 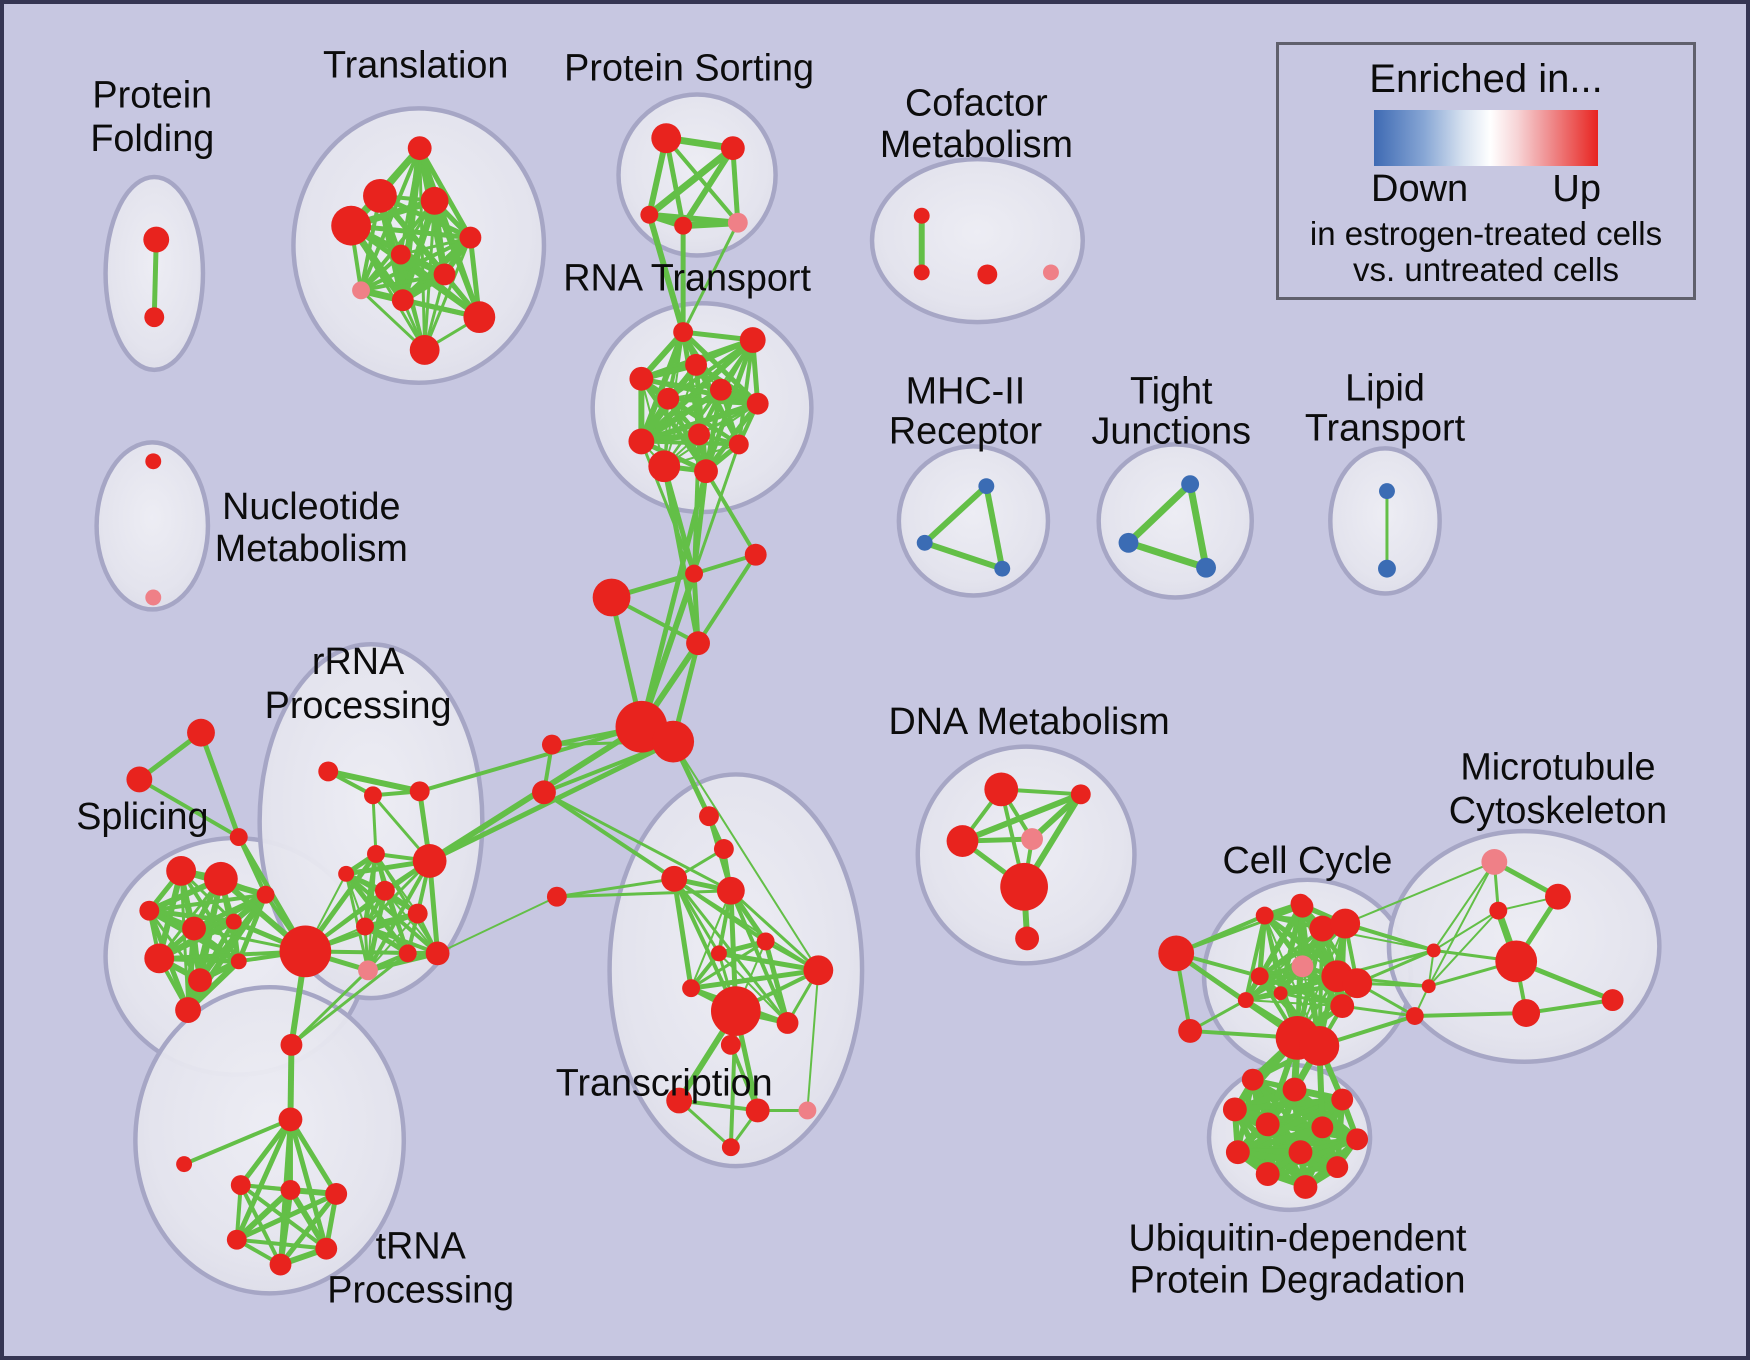 What do you see at coordinates (1385, 389) in the screenshot?
I see `label-lipid-transport: Lipid` at bounding box center [1385, 389].